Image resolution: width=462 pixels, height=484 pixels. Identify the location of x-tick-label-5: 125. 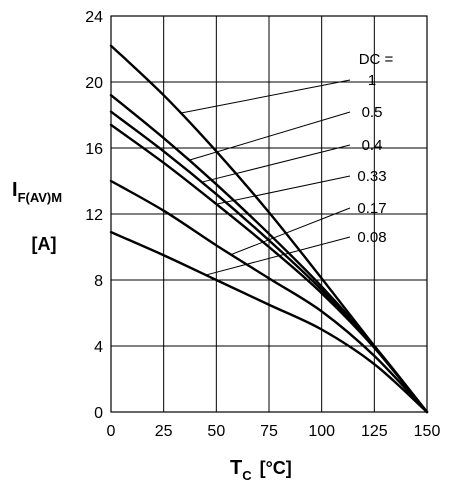
(374, 431).